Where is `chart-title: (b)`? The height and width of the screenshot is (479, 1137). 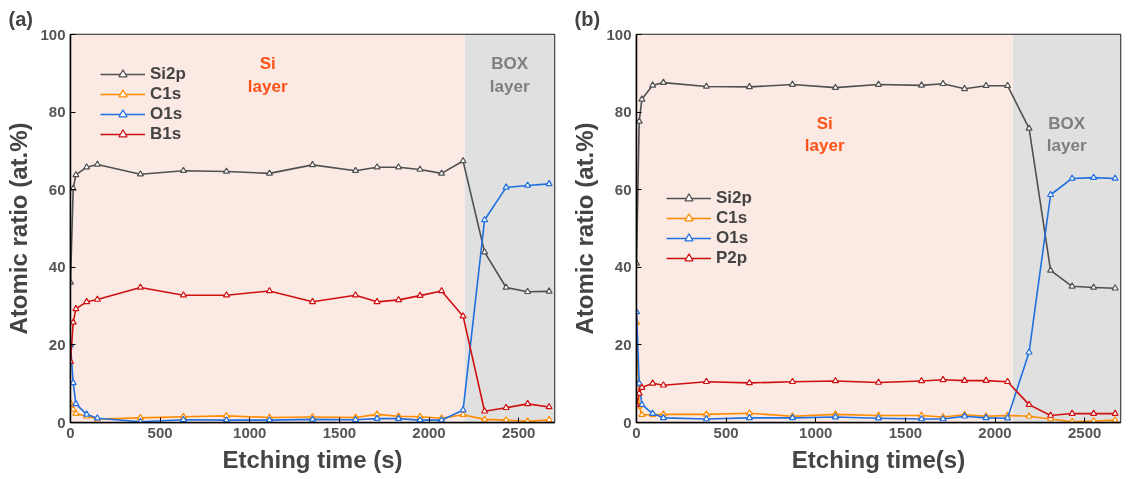 chart-title: (b) is located at coordinates (587, 18).